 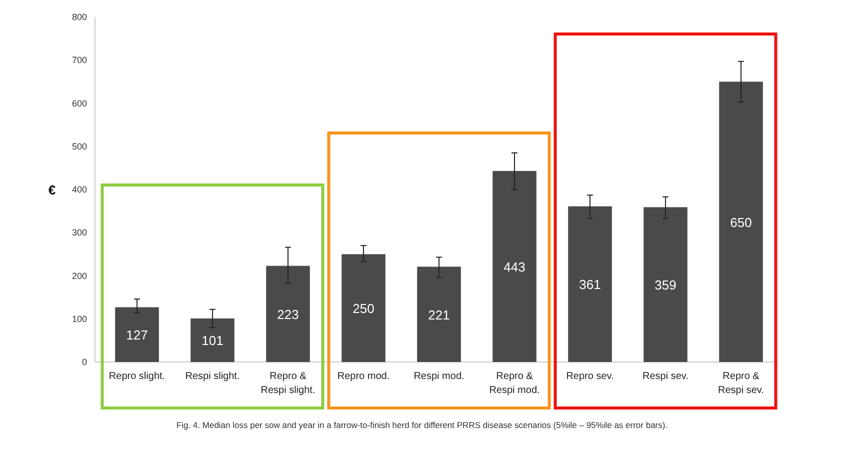 I want to click on x-tick-label: Respi slight., so click(x=212, y=376).